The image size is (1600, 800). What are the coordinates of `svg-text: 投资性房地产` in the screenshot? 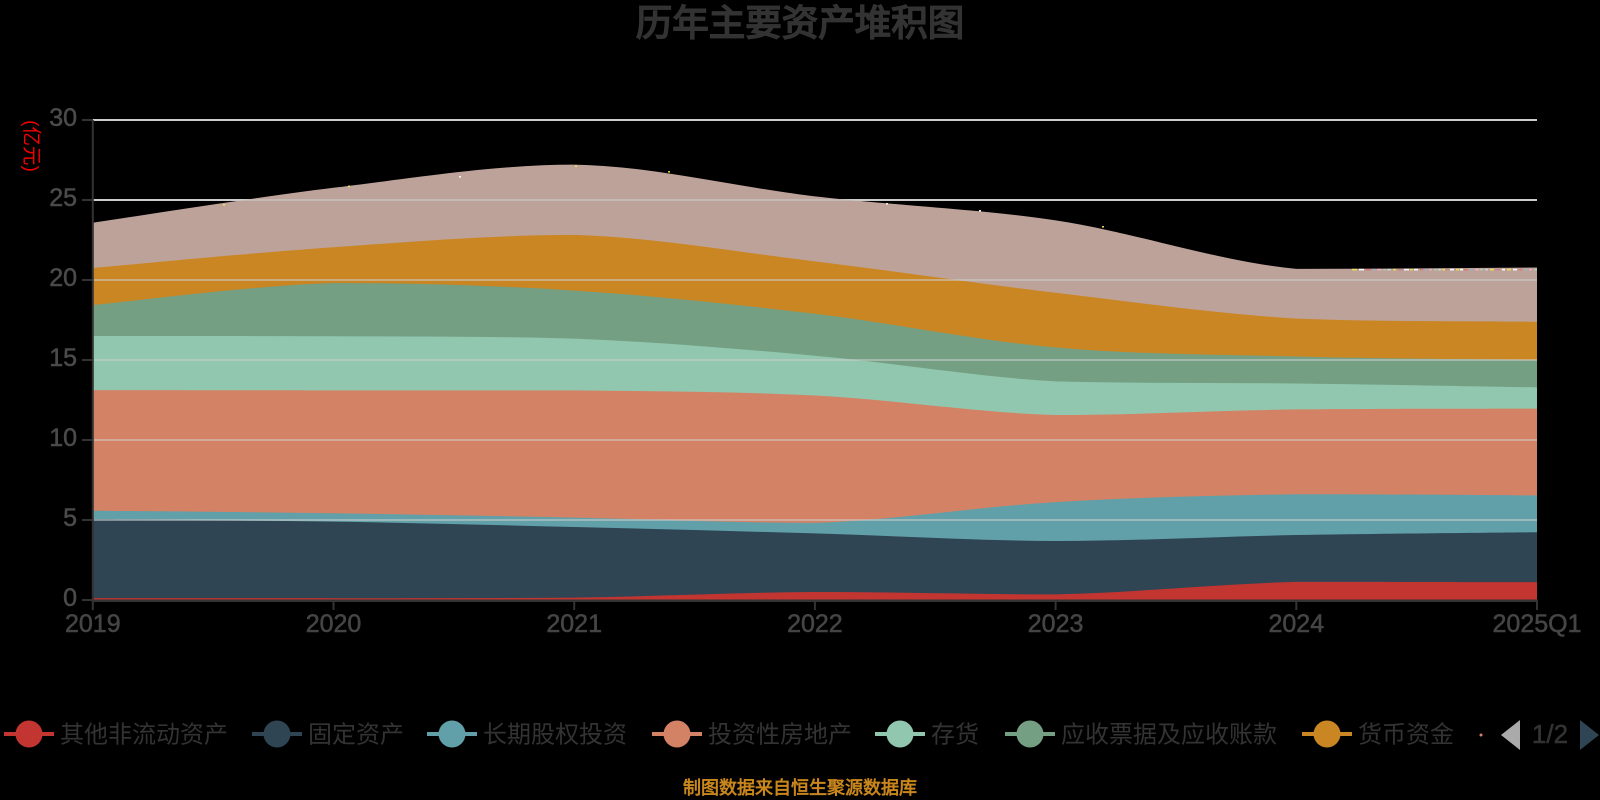 It's located at (780, 735).